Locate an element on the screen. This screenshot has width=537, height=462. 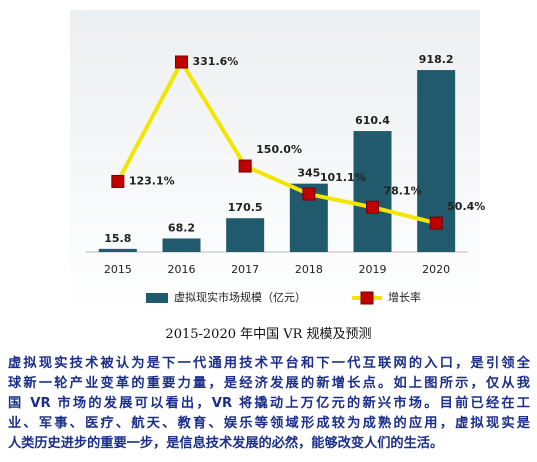
bar-value-label: 918.2 is located at coordinates (436, 59).